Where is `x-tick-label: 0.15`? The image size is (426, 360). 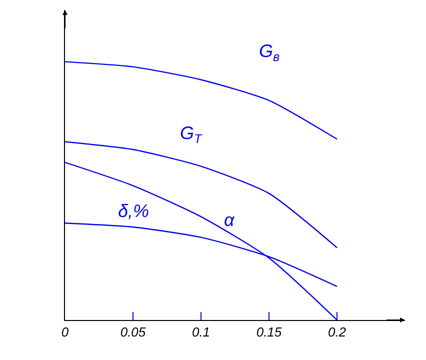 x-tick-label: 0.15 is located at coordinates (269, 332).